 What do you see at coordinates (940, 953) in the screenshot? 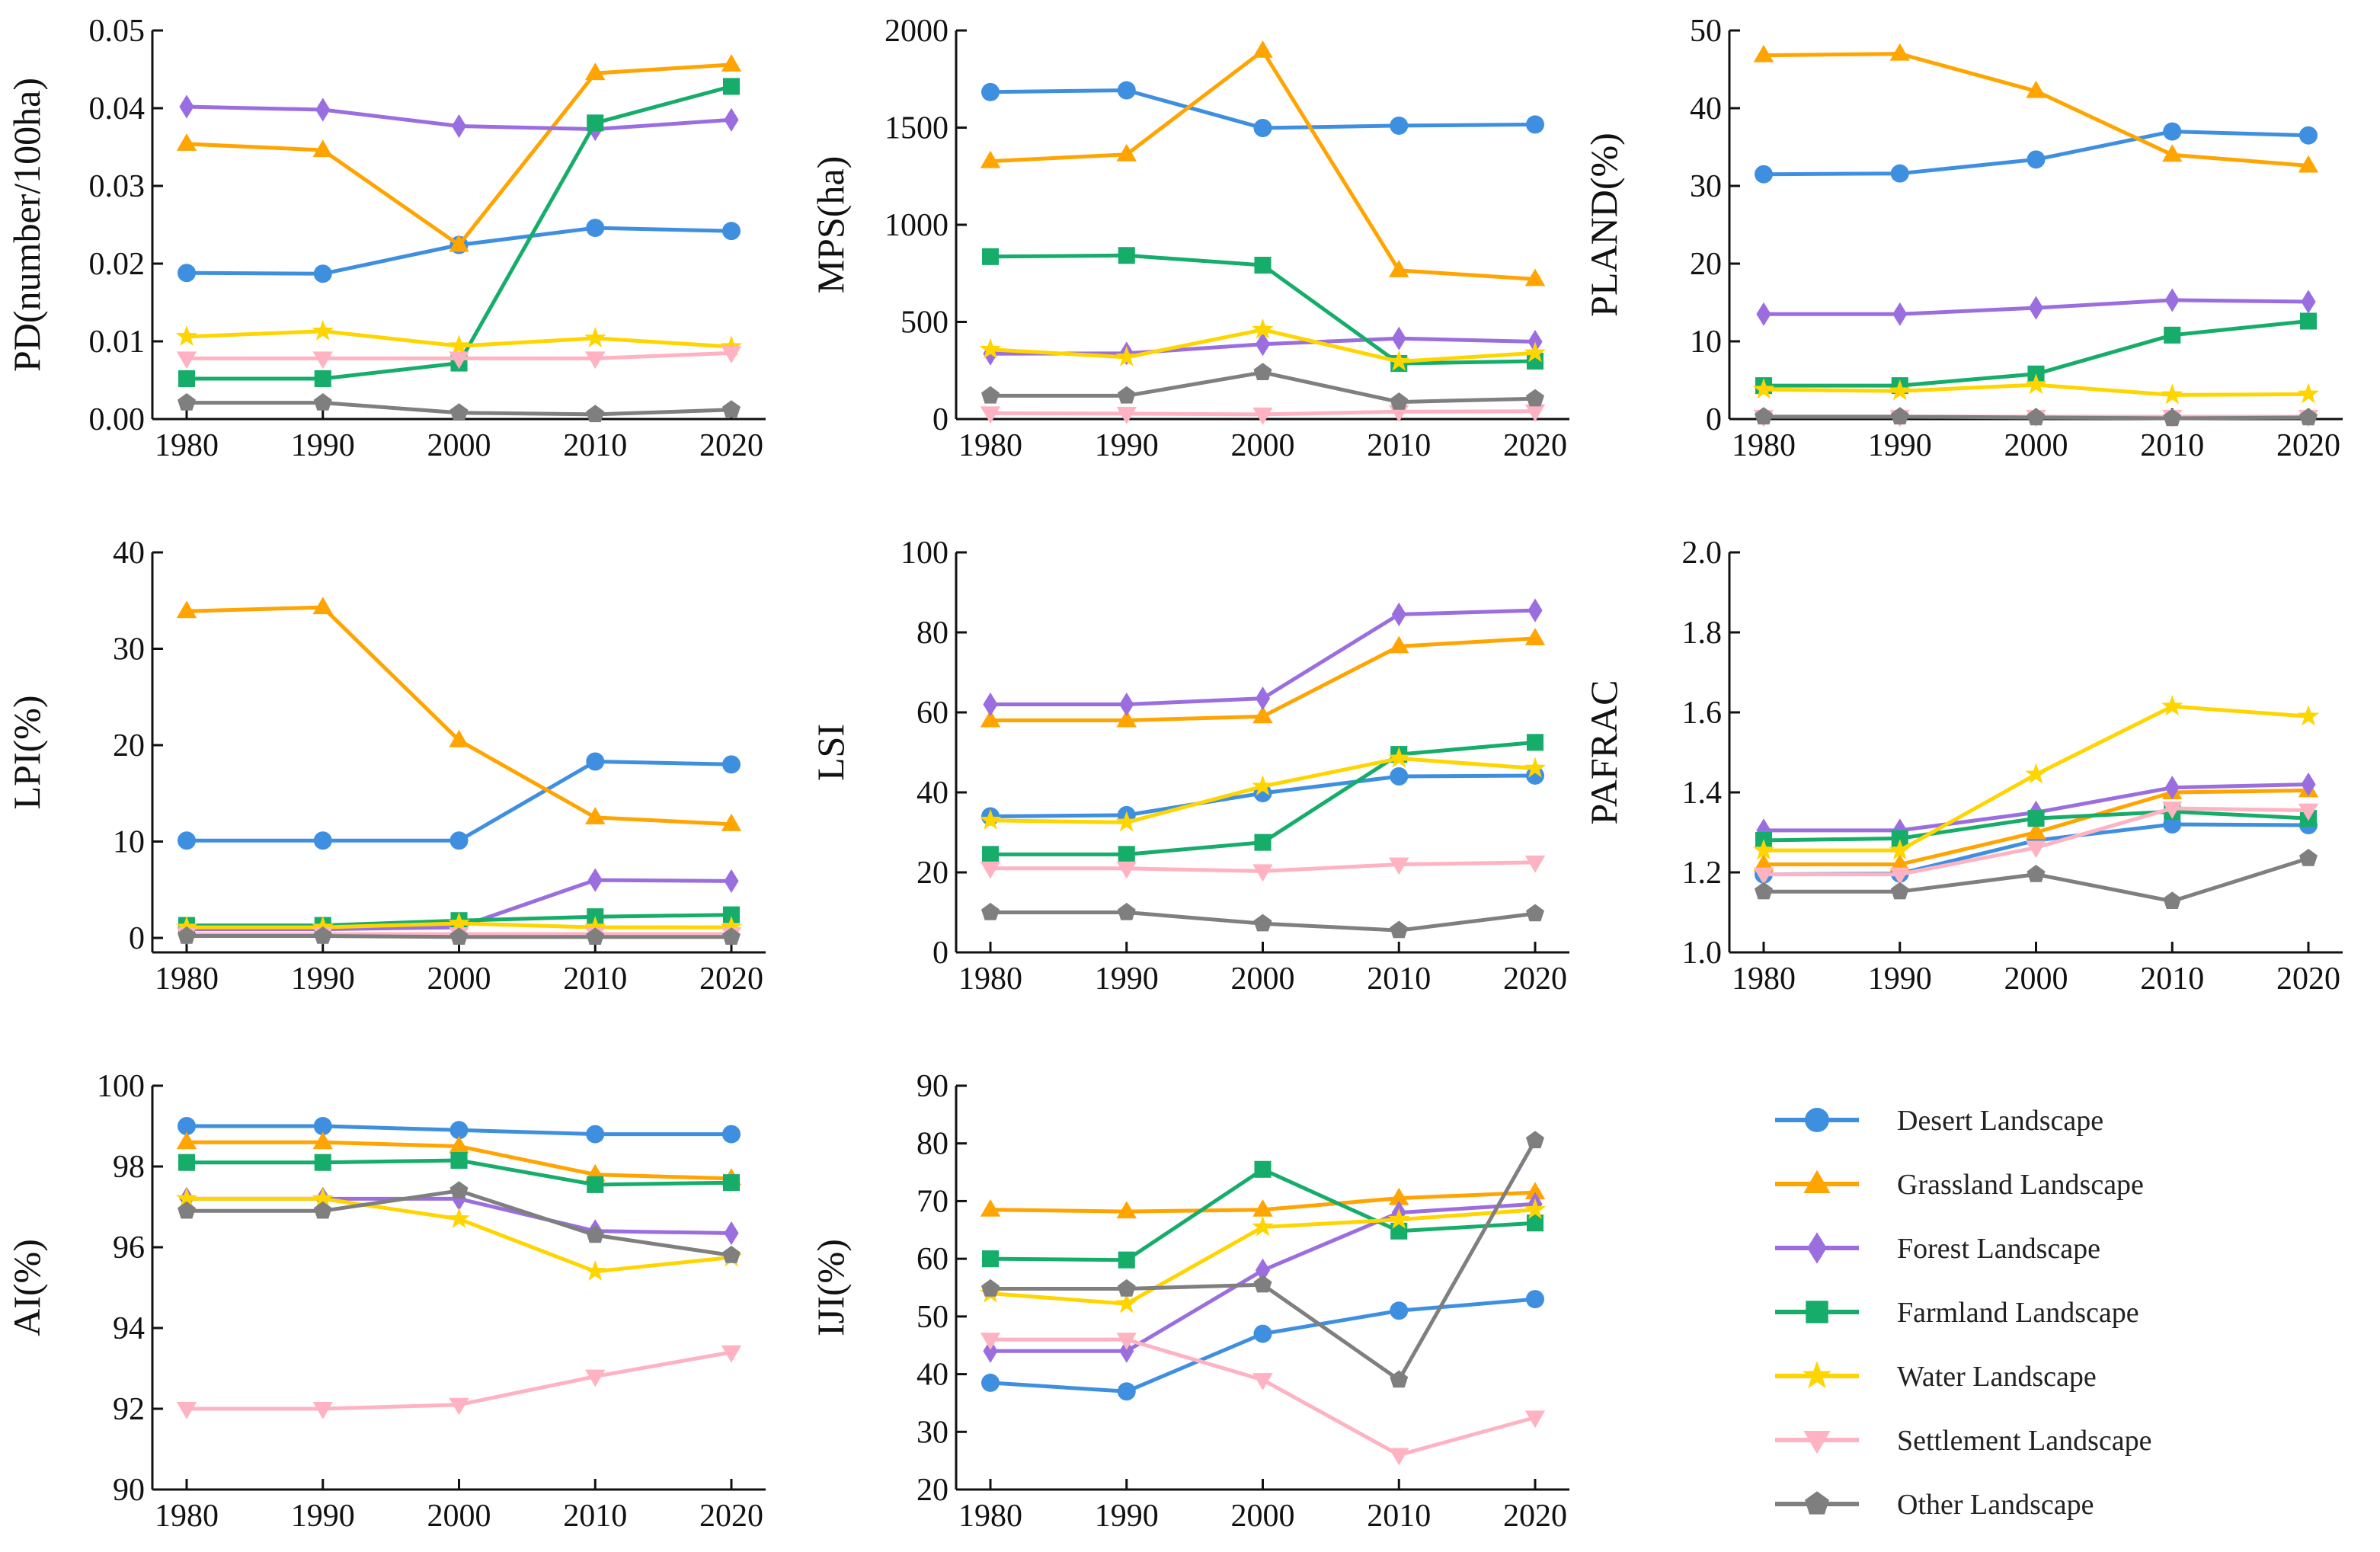
I see `y-tick-label: 0` at bounding box center [940, 953].